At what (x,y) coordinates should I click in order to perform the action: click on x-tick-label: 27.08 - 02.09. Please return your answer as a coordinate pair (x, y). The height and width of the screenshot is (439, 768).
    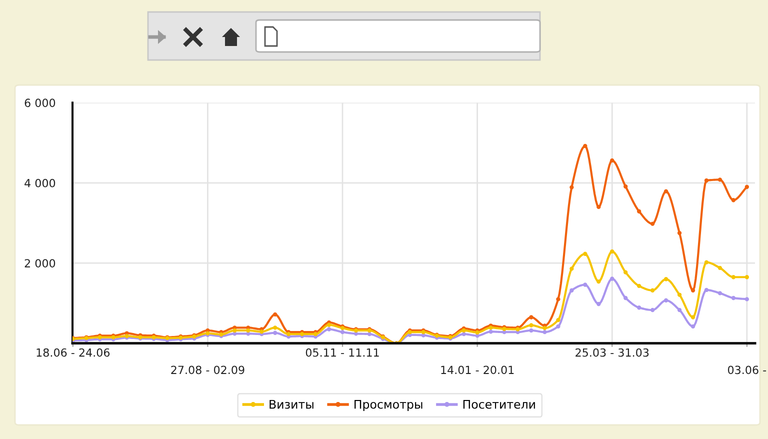
    Looking at the image, I should click on (207, 370).